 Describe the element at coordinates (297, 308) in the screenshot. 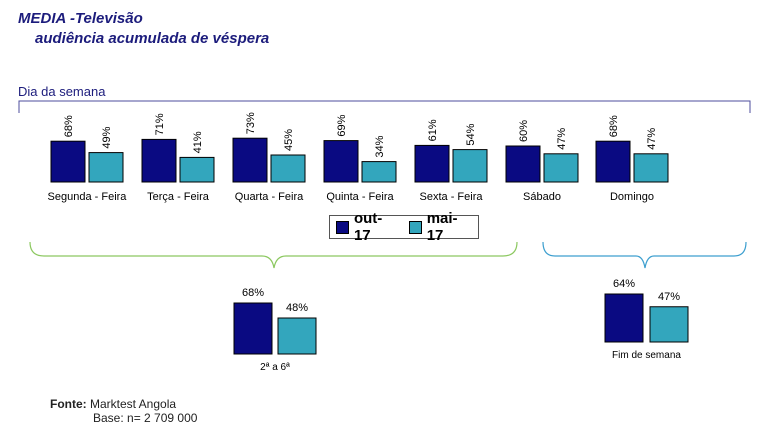

I see `data-label-2-a-6-mai-17: 48%` at that location.